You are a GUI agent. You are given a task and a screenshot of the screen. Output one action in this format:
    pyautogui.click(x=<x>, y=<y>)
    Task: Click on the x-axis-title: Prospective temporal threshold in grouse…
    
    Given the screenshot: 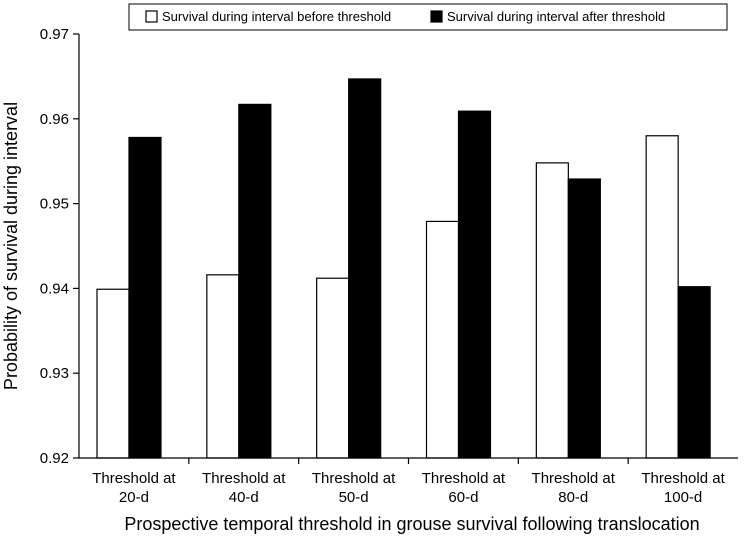 What is the action you would take?
    pyautogui.click(x=411, y=524)
    